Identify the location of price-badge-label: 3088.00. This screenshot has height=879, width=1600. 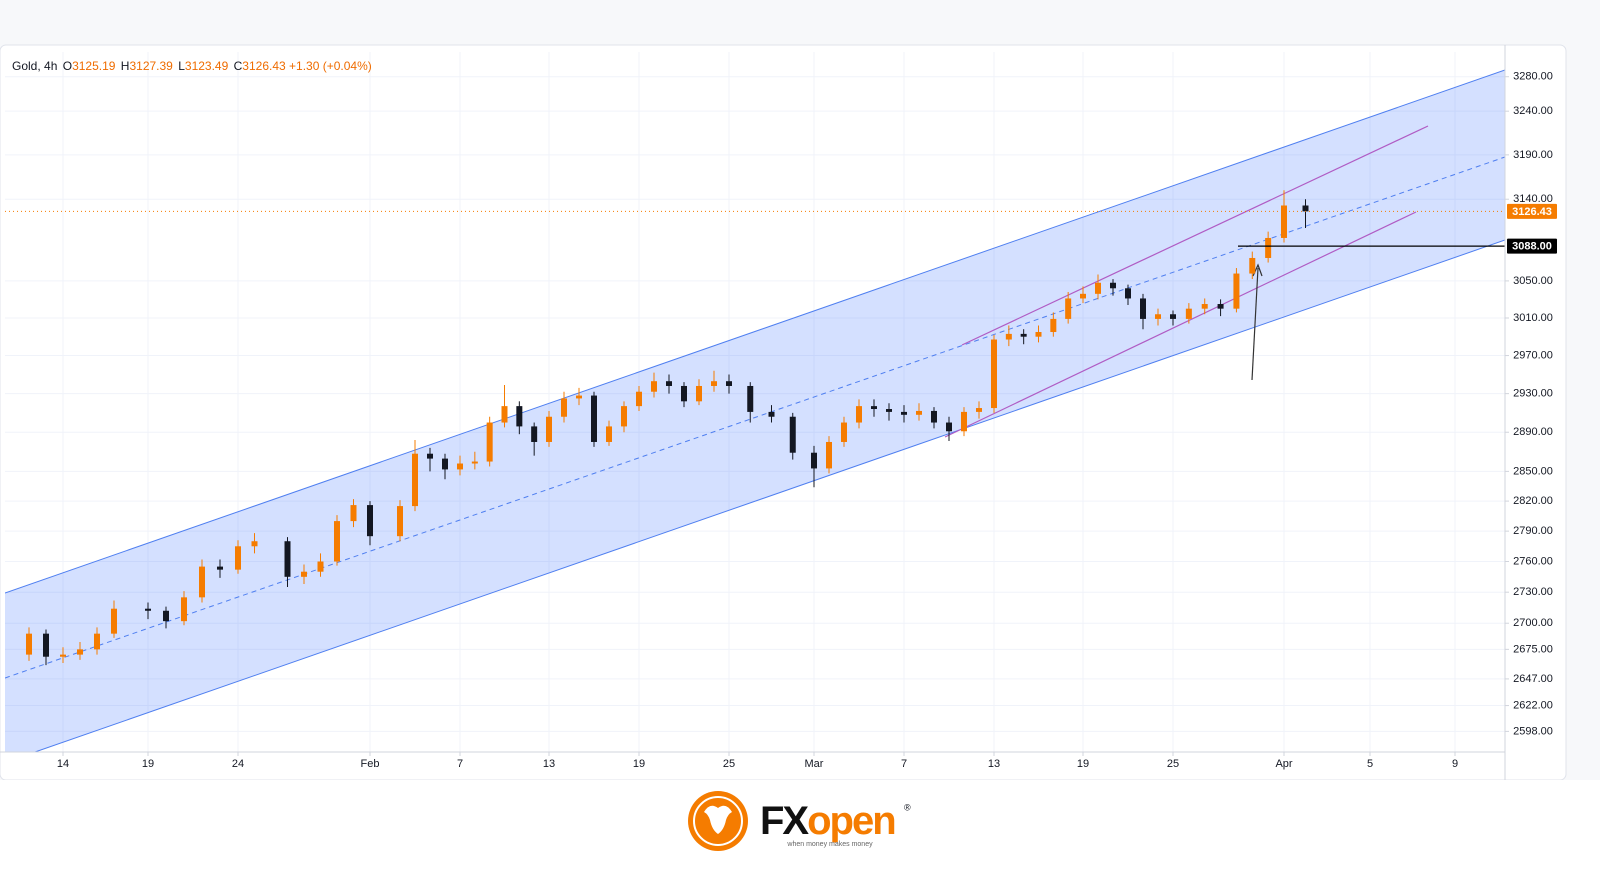
(1532, 247).